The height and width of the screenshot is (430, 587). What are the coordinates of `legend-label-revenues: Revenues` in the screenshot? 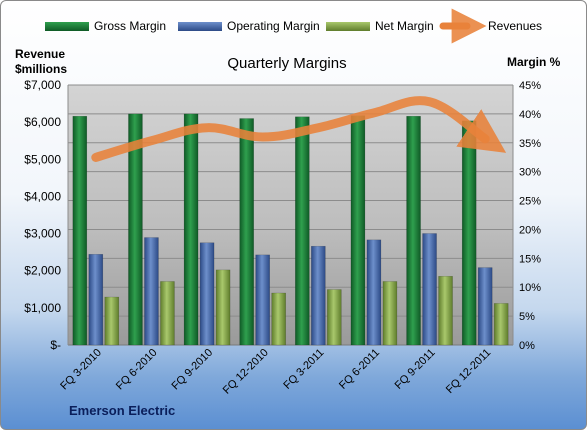 It's located at (515, 26).